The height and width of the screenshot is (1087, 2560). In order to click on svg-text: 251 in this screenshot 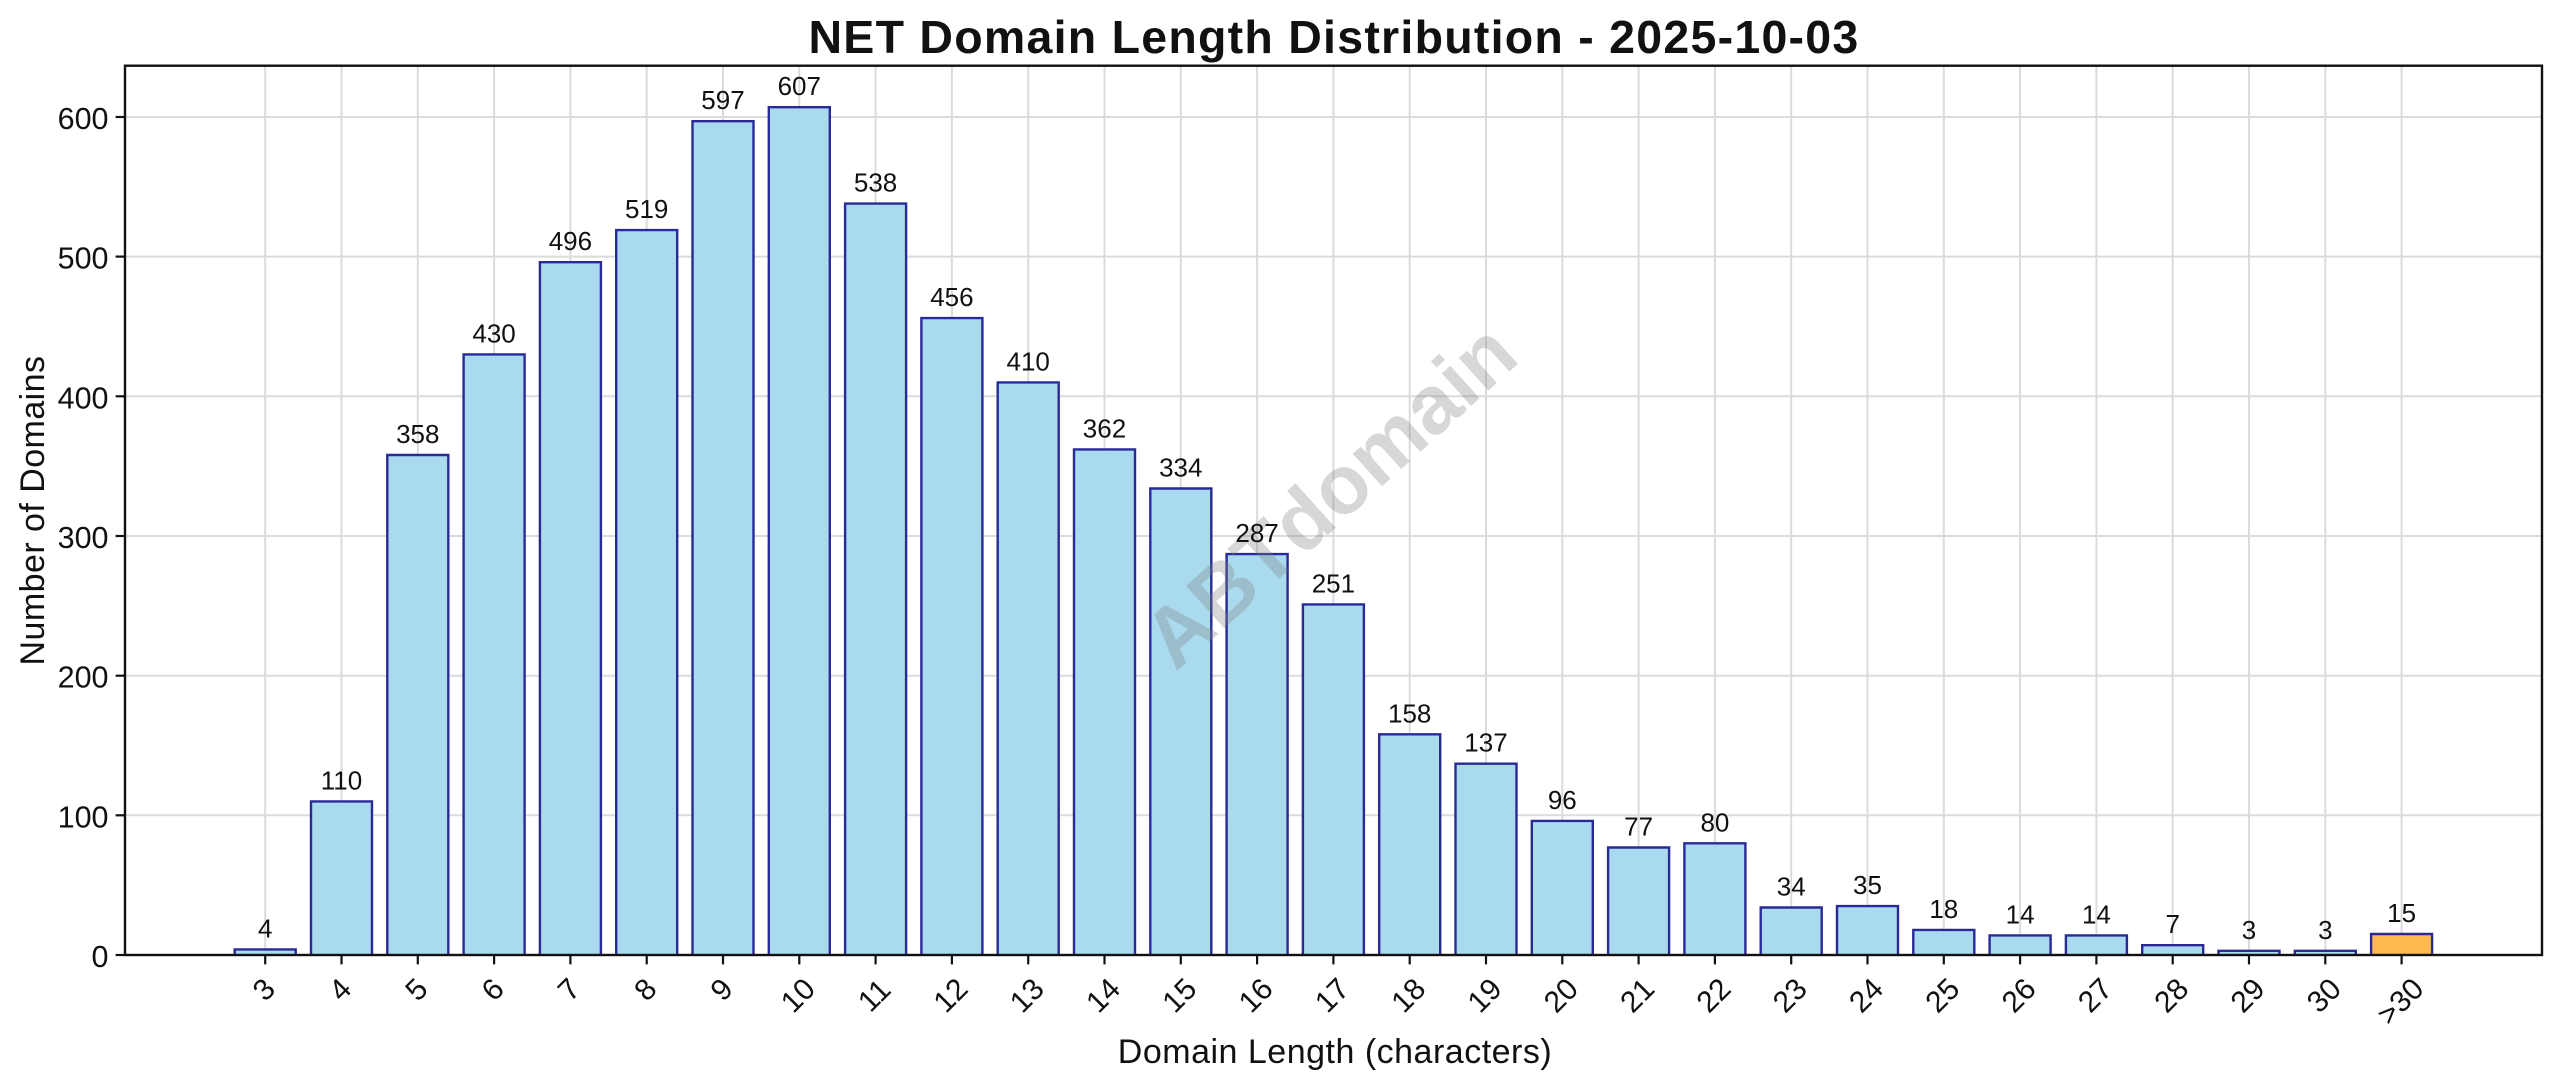, I will do `click(1333, 583)`.